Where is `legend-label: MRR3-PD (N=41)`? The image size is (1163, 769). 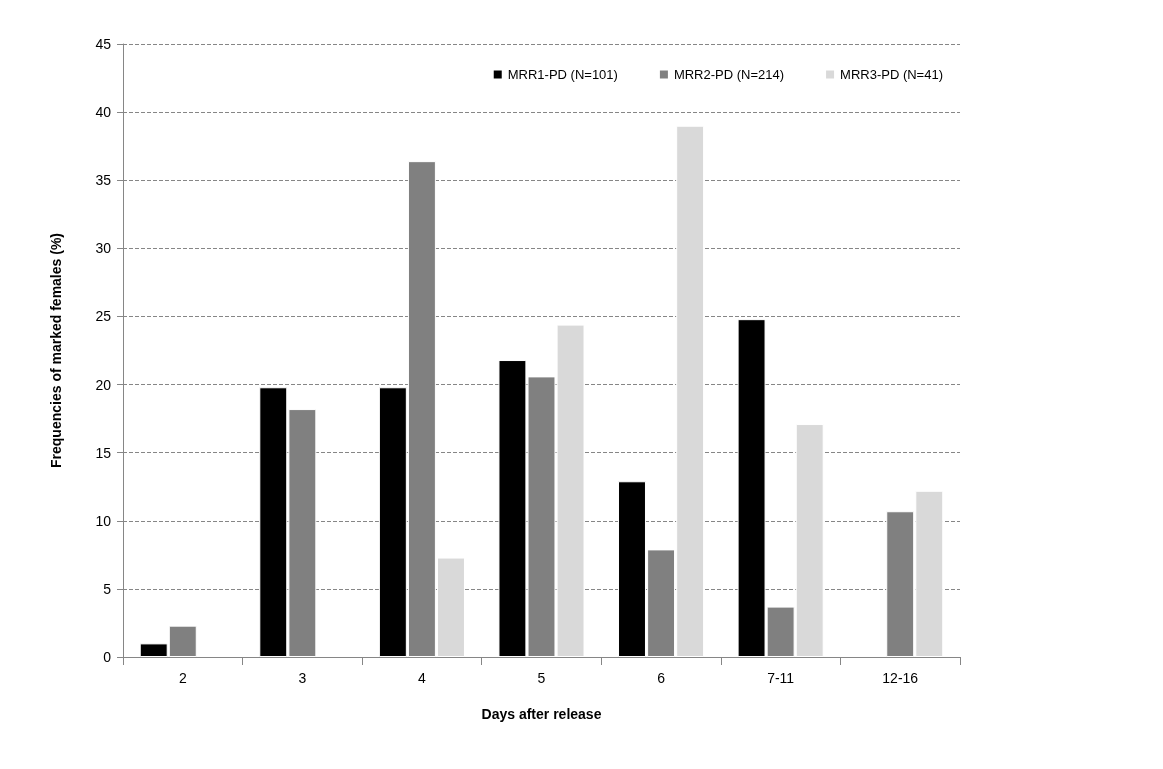
legend-label: MRR3-PD (N=41) is located at coordinates (891, 74).